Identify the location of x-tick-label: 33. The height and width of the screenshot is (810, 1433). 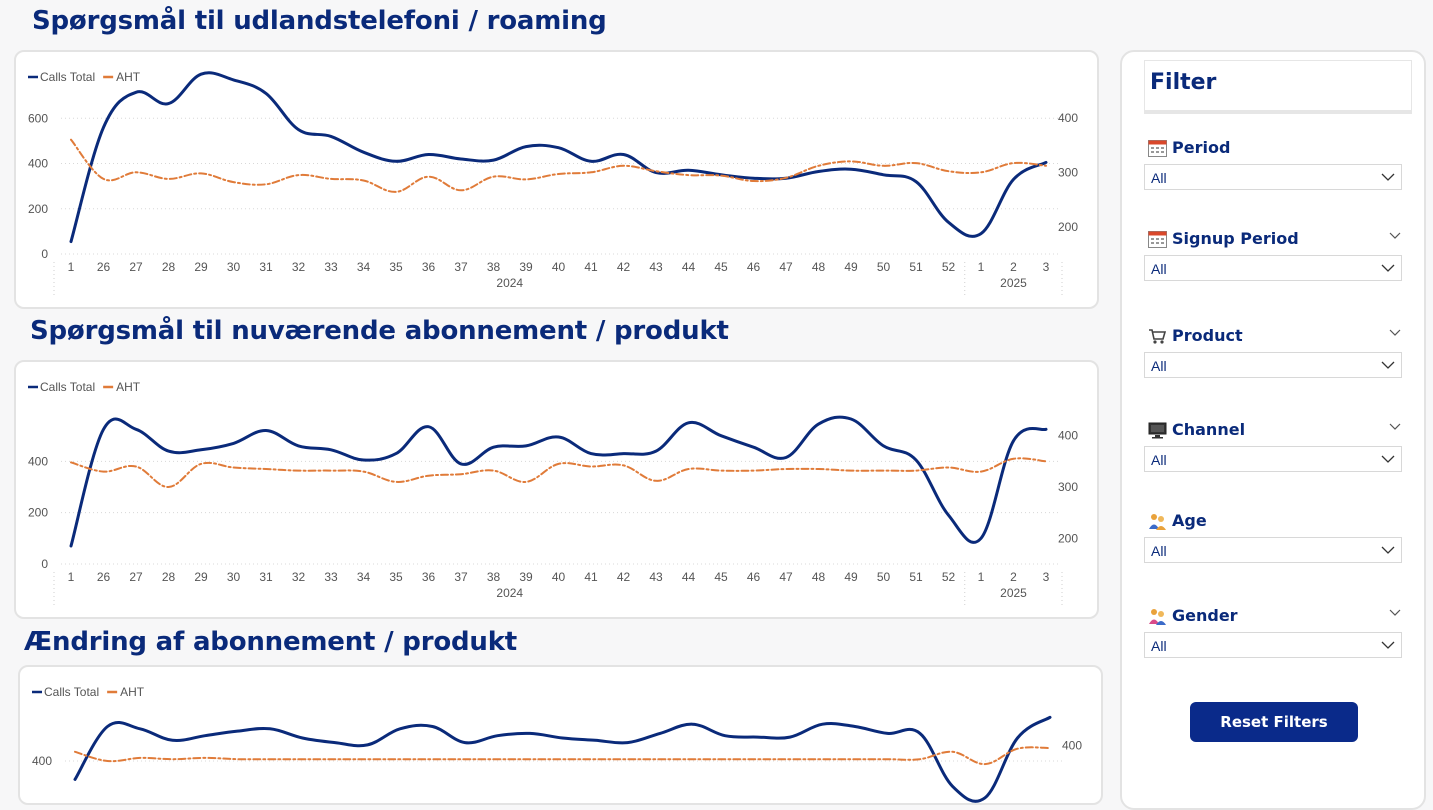
(331, 577).